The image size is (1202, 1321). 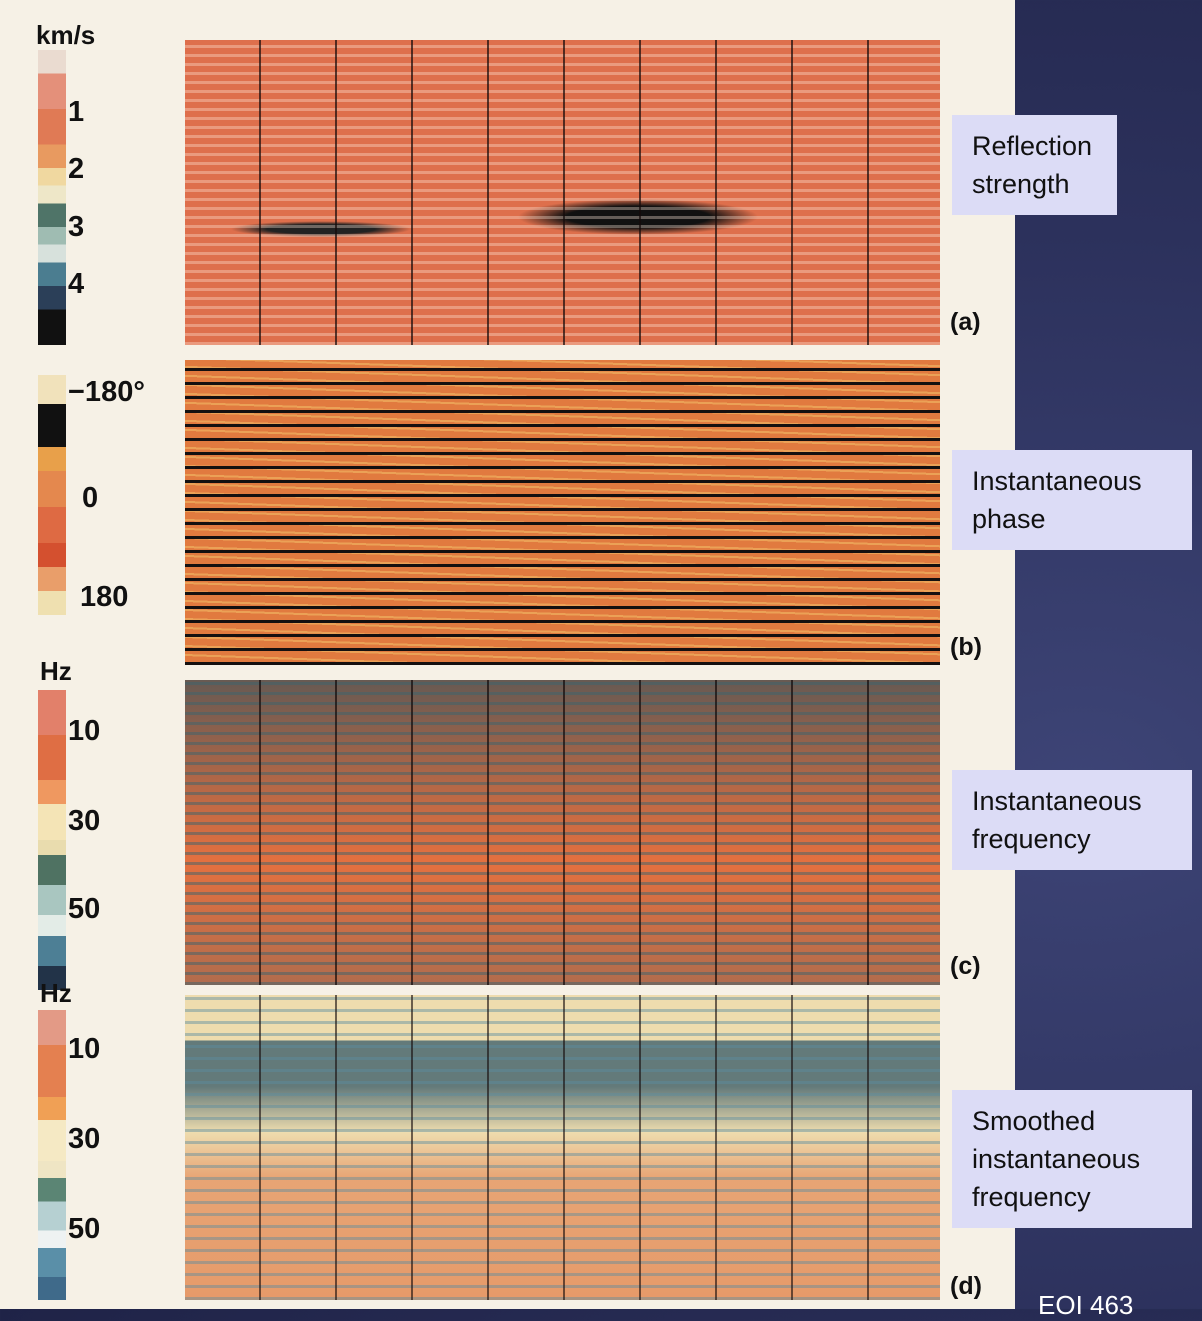 I want to click on colorbar-label: 0, so click(x=90, y=498).